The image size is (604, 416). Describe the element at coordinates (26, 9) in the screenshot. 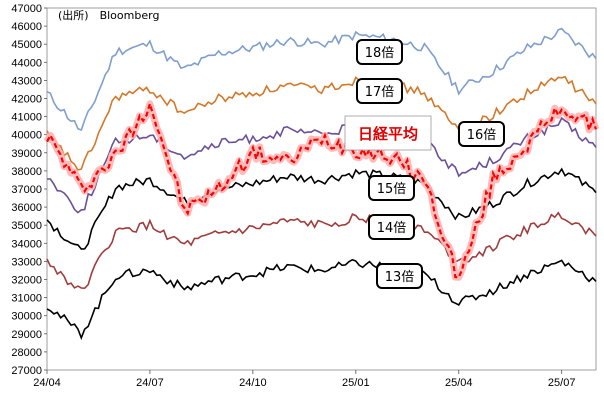

I see `y-tick-label: 47000` at that location.